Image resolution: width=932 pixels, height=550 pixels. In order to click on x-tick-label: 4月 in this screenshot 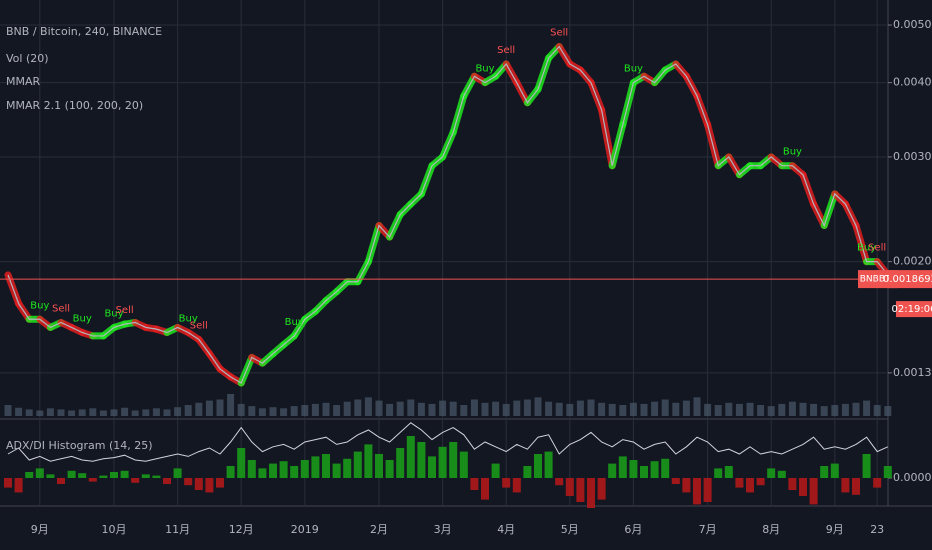, I will do `click(506, 529)`.